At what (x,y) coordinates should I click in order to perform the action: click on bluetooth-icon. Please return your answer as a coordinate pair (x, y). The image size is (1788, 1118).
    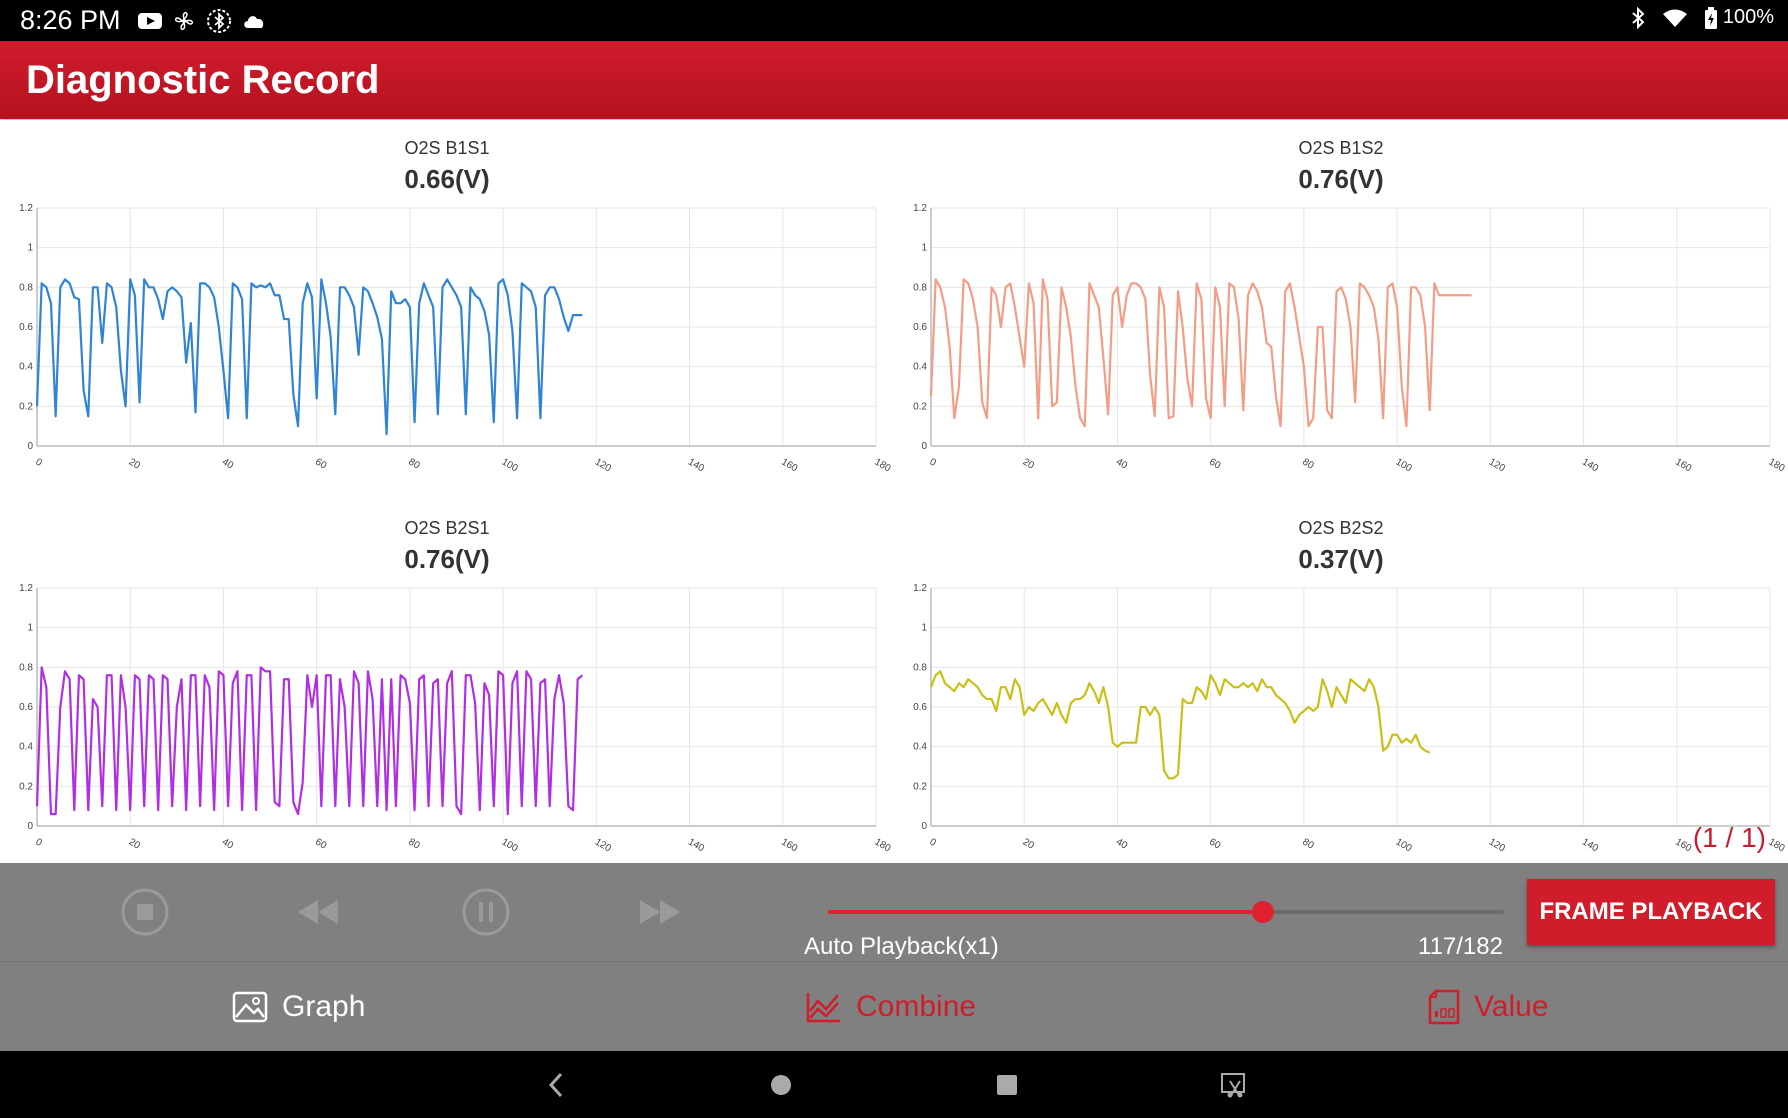
    Looking at the image, I should click on (1638, 17).